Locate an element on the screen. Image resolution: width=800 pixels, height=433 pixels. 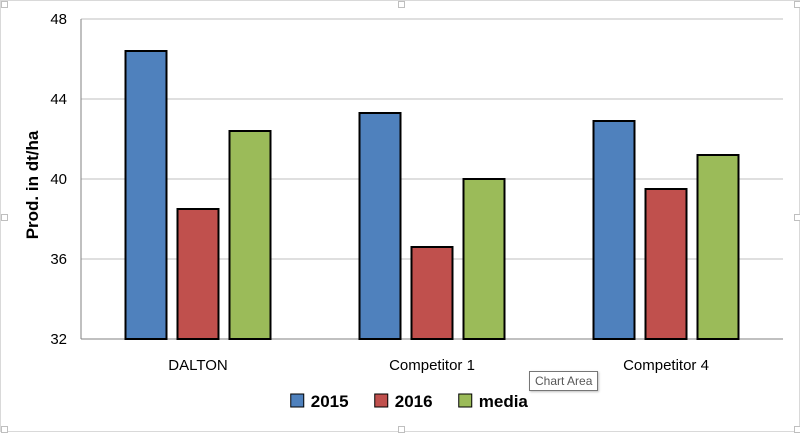
resize-handle-right is located at coordinates (797, 217).